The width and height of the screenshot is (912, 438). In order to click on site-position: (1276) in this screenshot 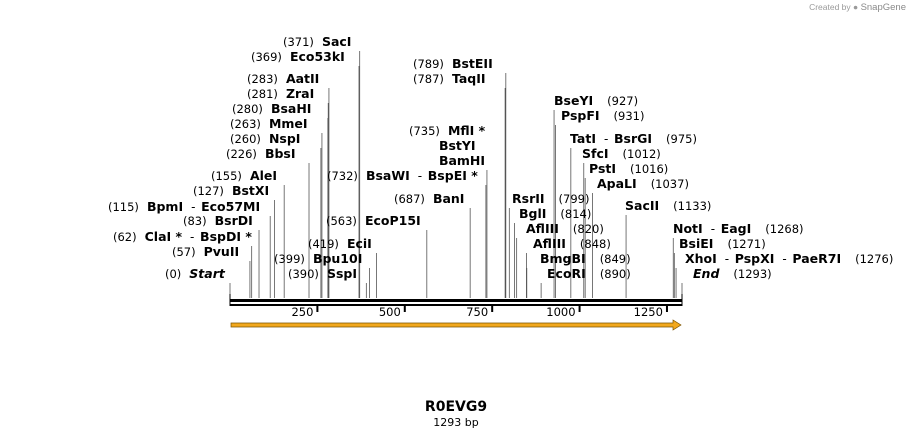, I will do `click(874, 259)`.